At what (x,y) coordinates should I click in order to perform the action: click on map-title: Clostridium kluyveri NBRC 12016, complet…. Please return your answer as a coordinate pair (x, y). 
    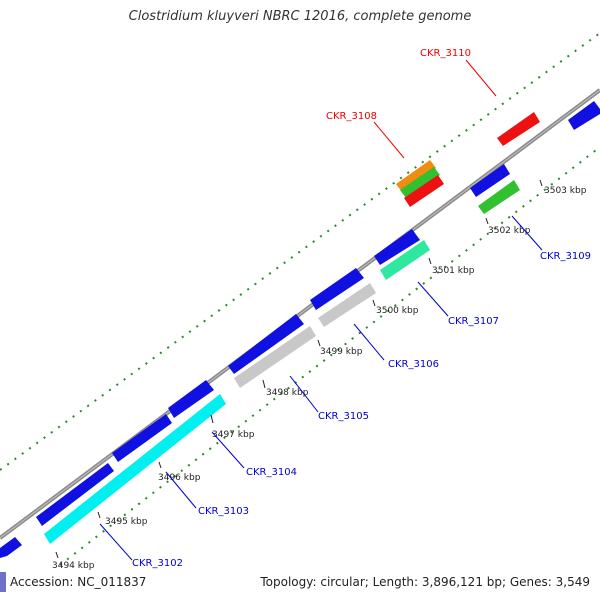
    Looking at the image, I should click on (300, 16).